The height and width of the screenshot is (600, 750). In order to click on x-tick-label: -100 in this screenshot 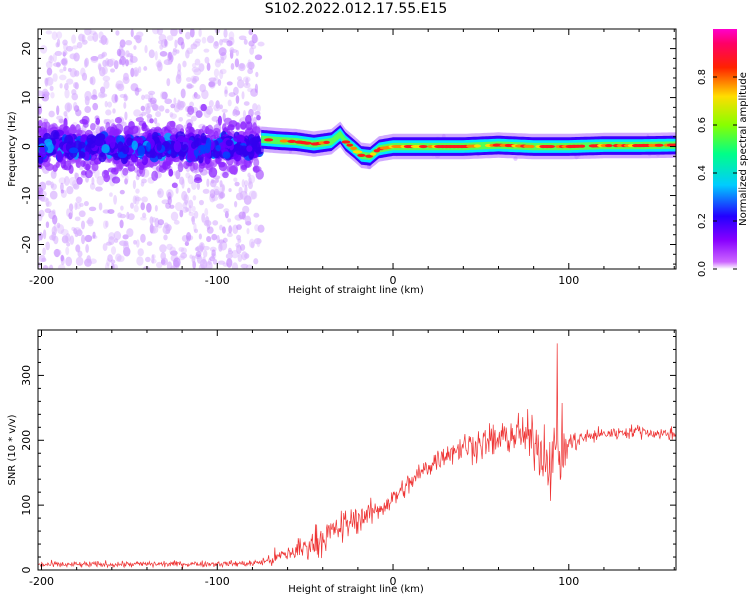, I will do `click(217, 280)`.